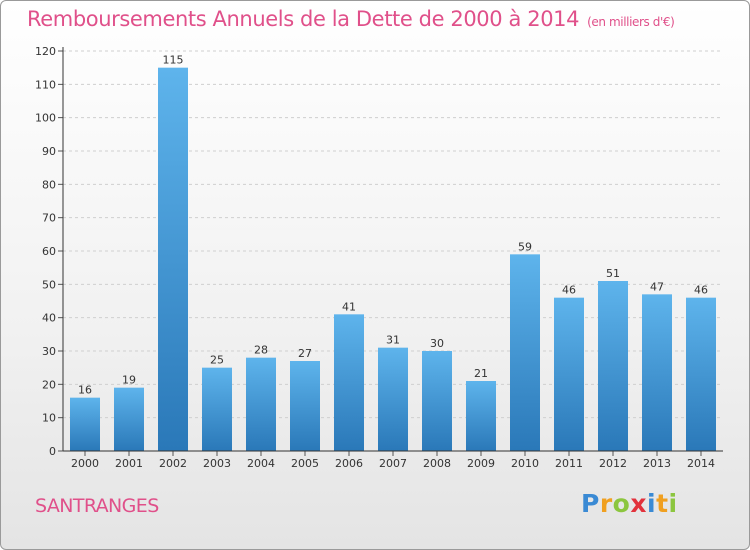  Describe the element at coordinates (49, 418) in the screenshot. I see `y-tick-label: 10` at that location.